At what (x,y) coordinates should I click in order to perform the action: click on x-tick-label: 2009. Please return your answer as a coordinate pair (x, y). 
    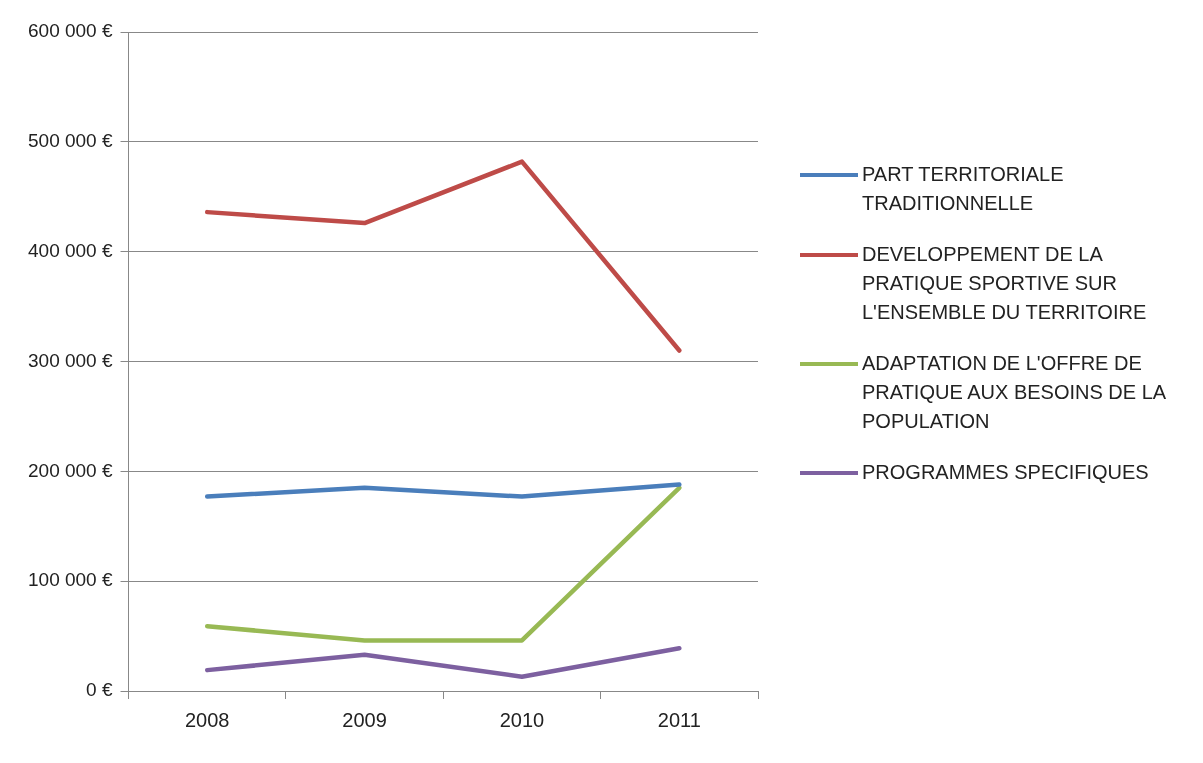
    Looking at the image, I should click on (364, 719).